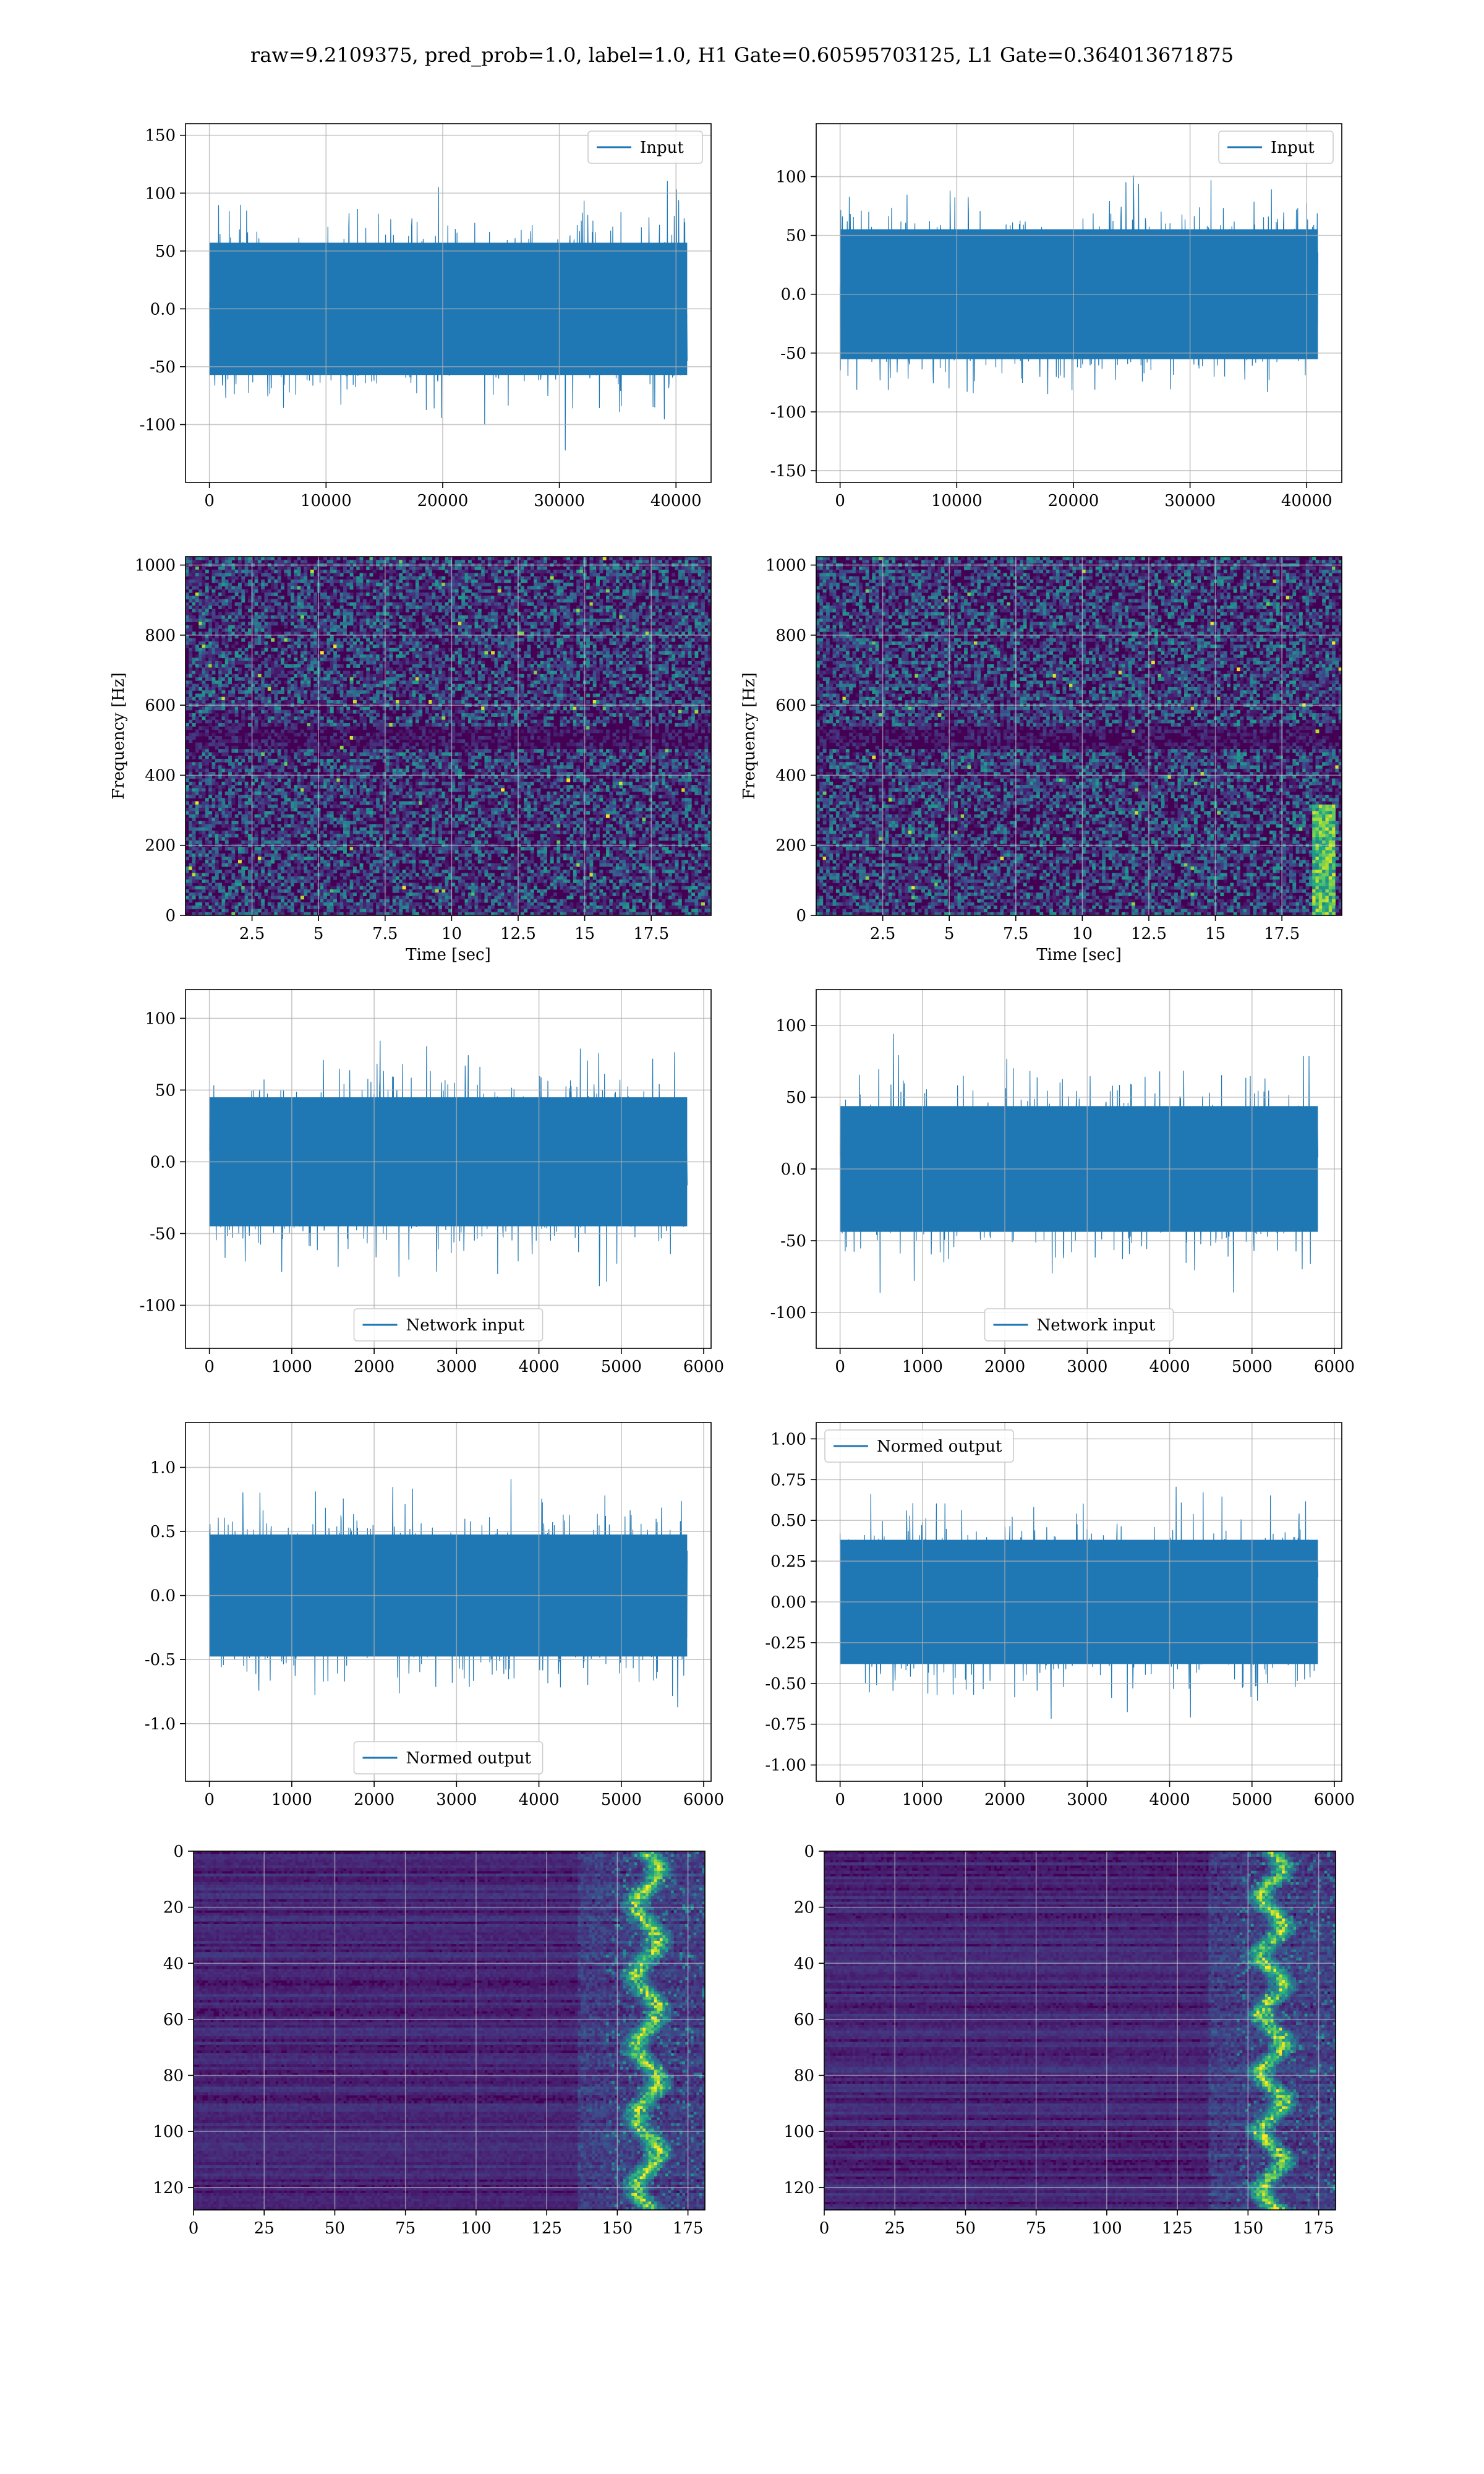  What do you see at coordinates (788, 1440) in the screenshot?
I see `y-tick-label: 1.00` at bounding box center [788, 1440].